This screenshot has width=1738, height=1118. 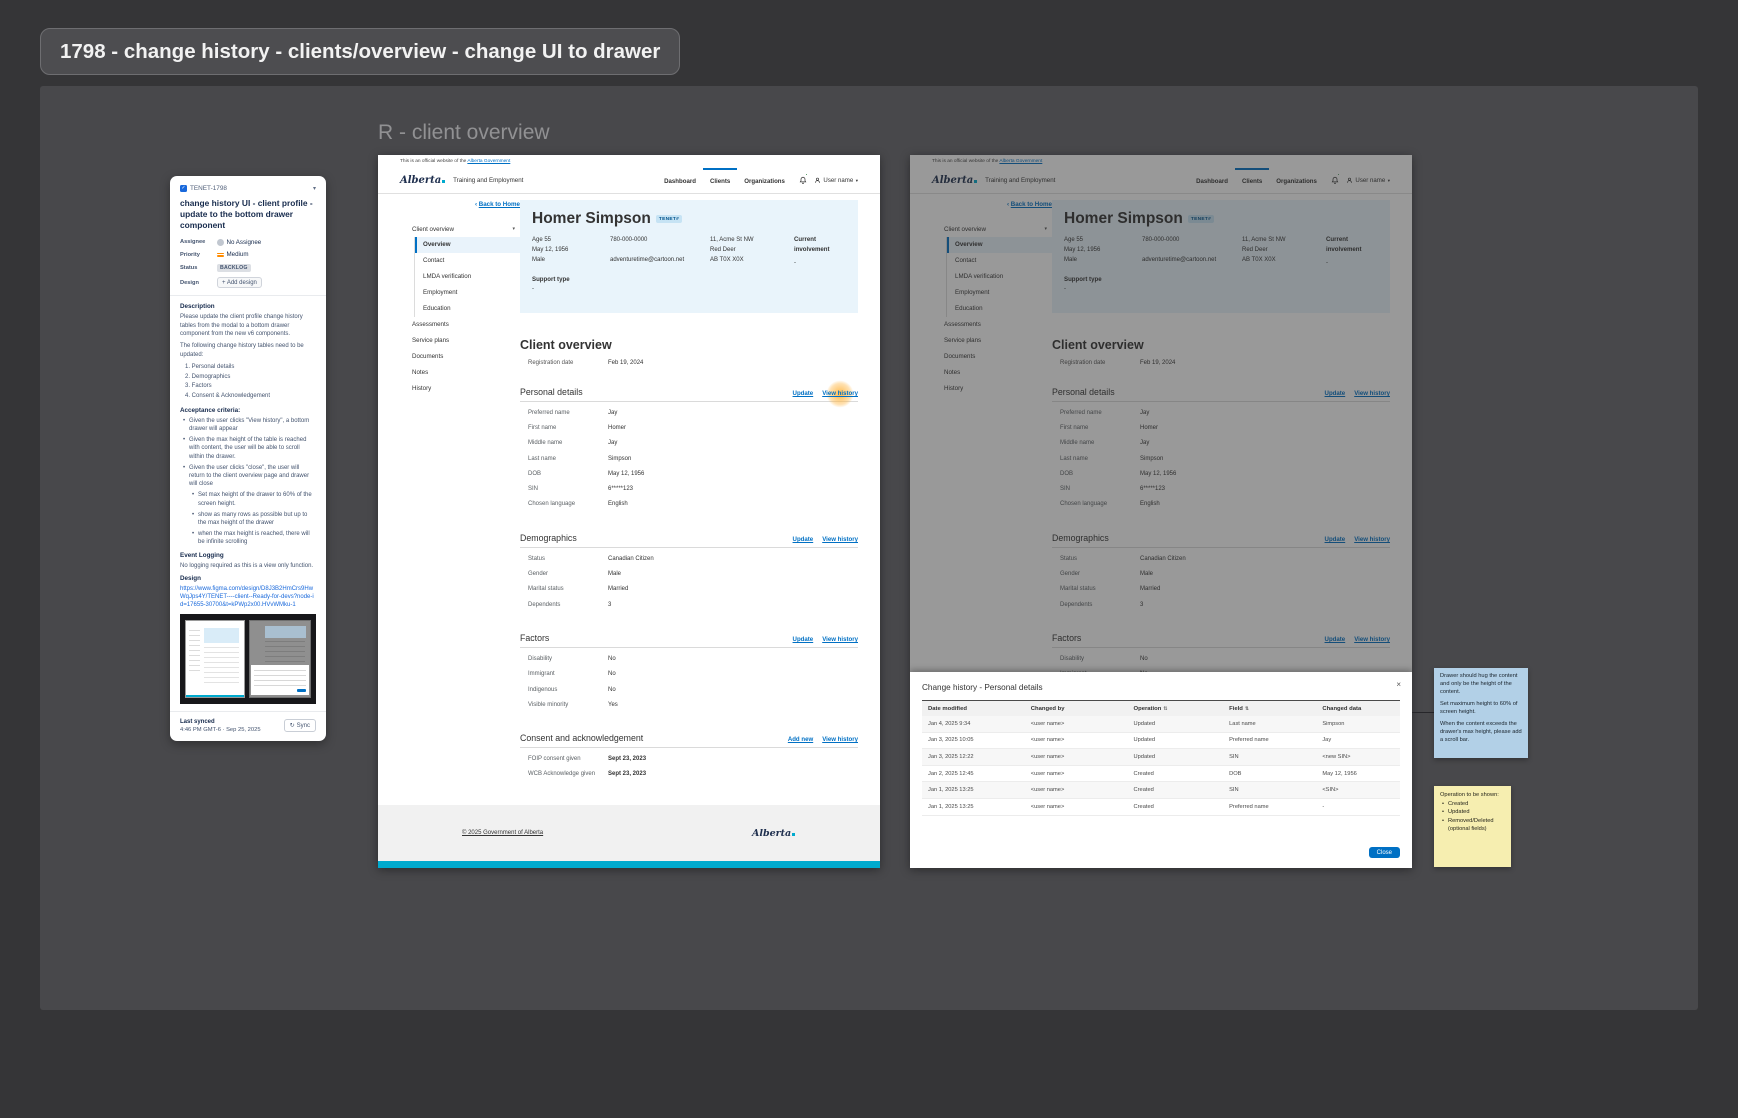 What do you see at coordinates (1339, 773) in the screenshot?
I see `cell-changed-data: May 12, 1956` at bounding box center [1339, 773].